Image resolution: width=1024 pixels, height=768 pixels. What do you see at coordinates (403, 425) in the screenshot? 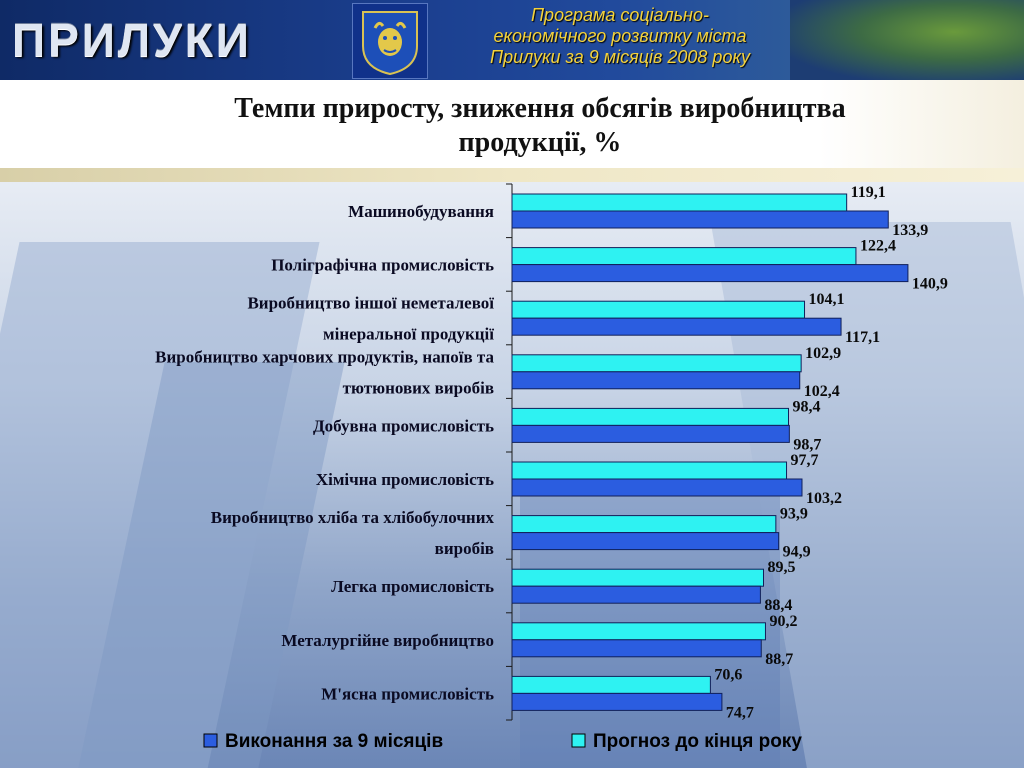
I see `category-label: Добувна промисловість` at bounding box center [403, 425].